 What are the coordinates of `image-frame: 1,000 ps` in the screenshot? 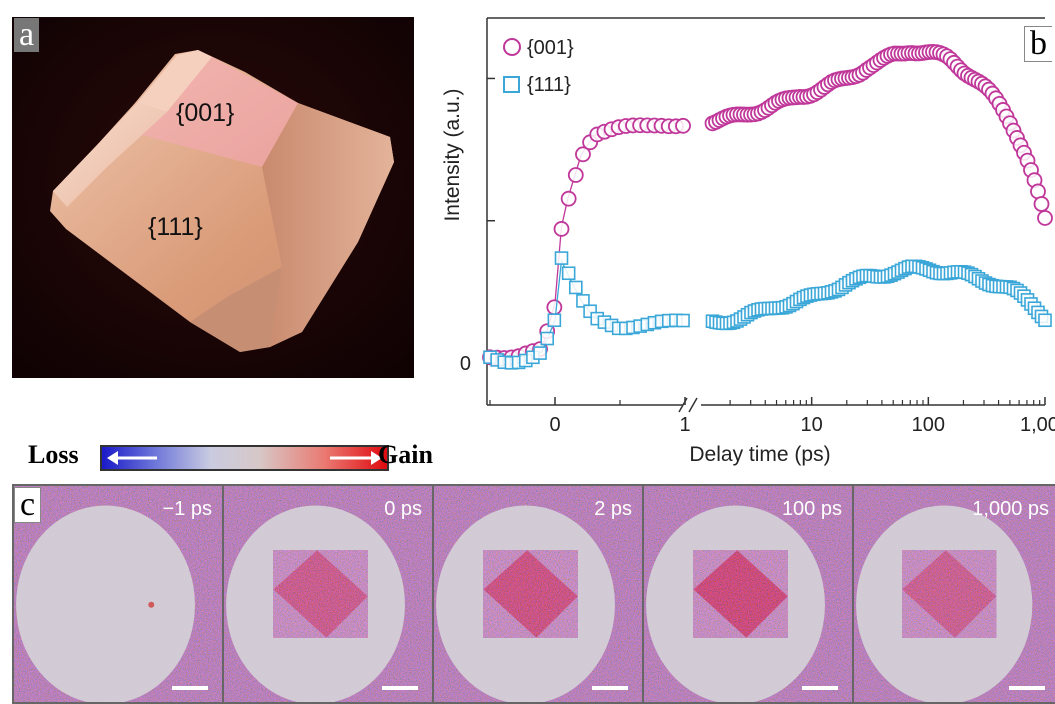 It's located at (954, 594).